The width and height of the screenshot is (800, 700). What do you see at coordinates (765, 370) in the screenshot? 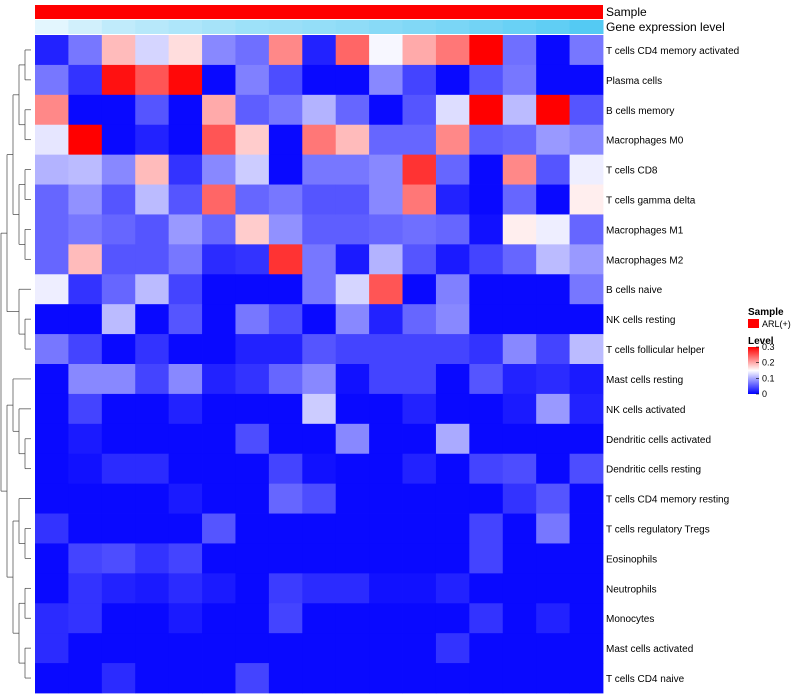
I see `legend-ticks: 0.3 0.2 0.1 0` at bounding box center [765, 370].